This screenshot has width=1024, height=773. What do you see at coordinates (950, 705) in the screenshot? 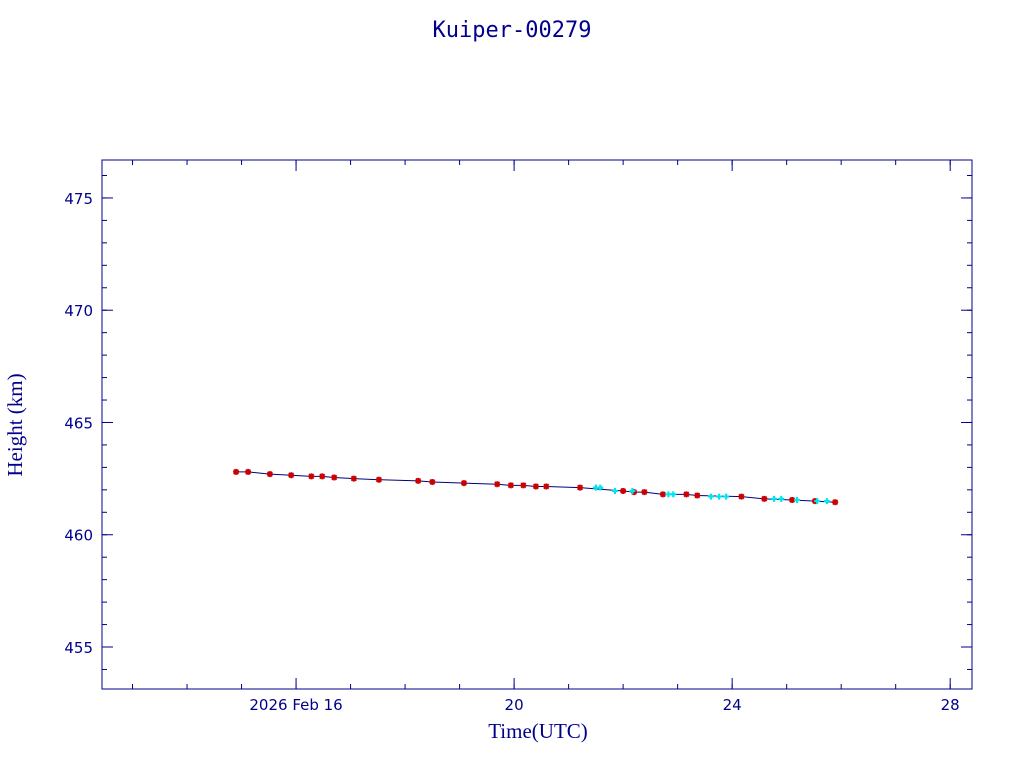
I see `x-tick-label: 28` at bounding box center [950, 705].